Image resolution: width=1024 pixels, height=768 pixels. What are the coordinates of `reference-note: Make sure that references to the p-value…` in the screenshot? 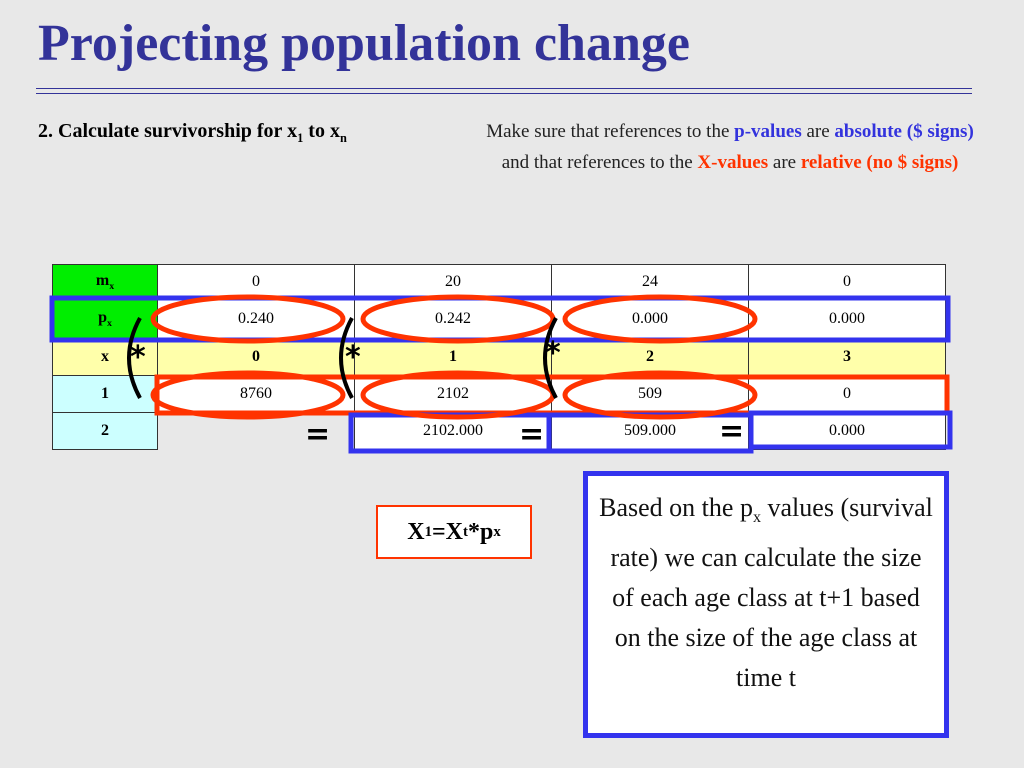 It's located at (730, 147).